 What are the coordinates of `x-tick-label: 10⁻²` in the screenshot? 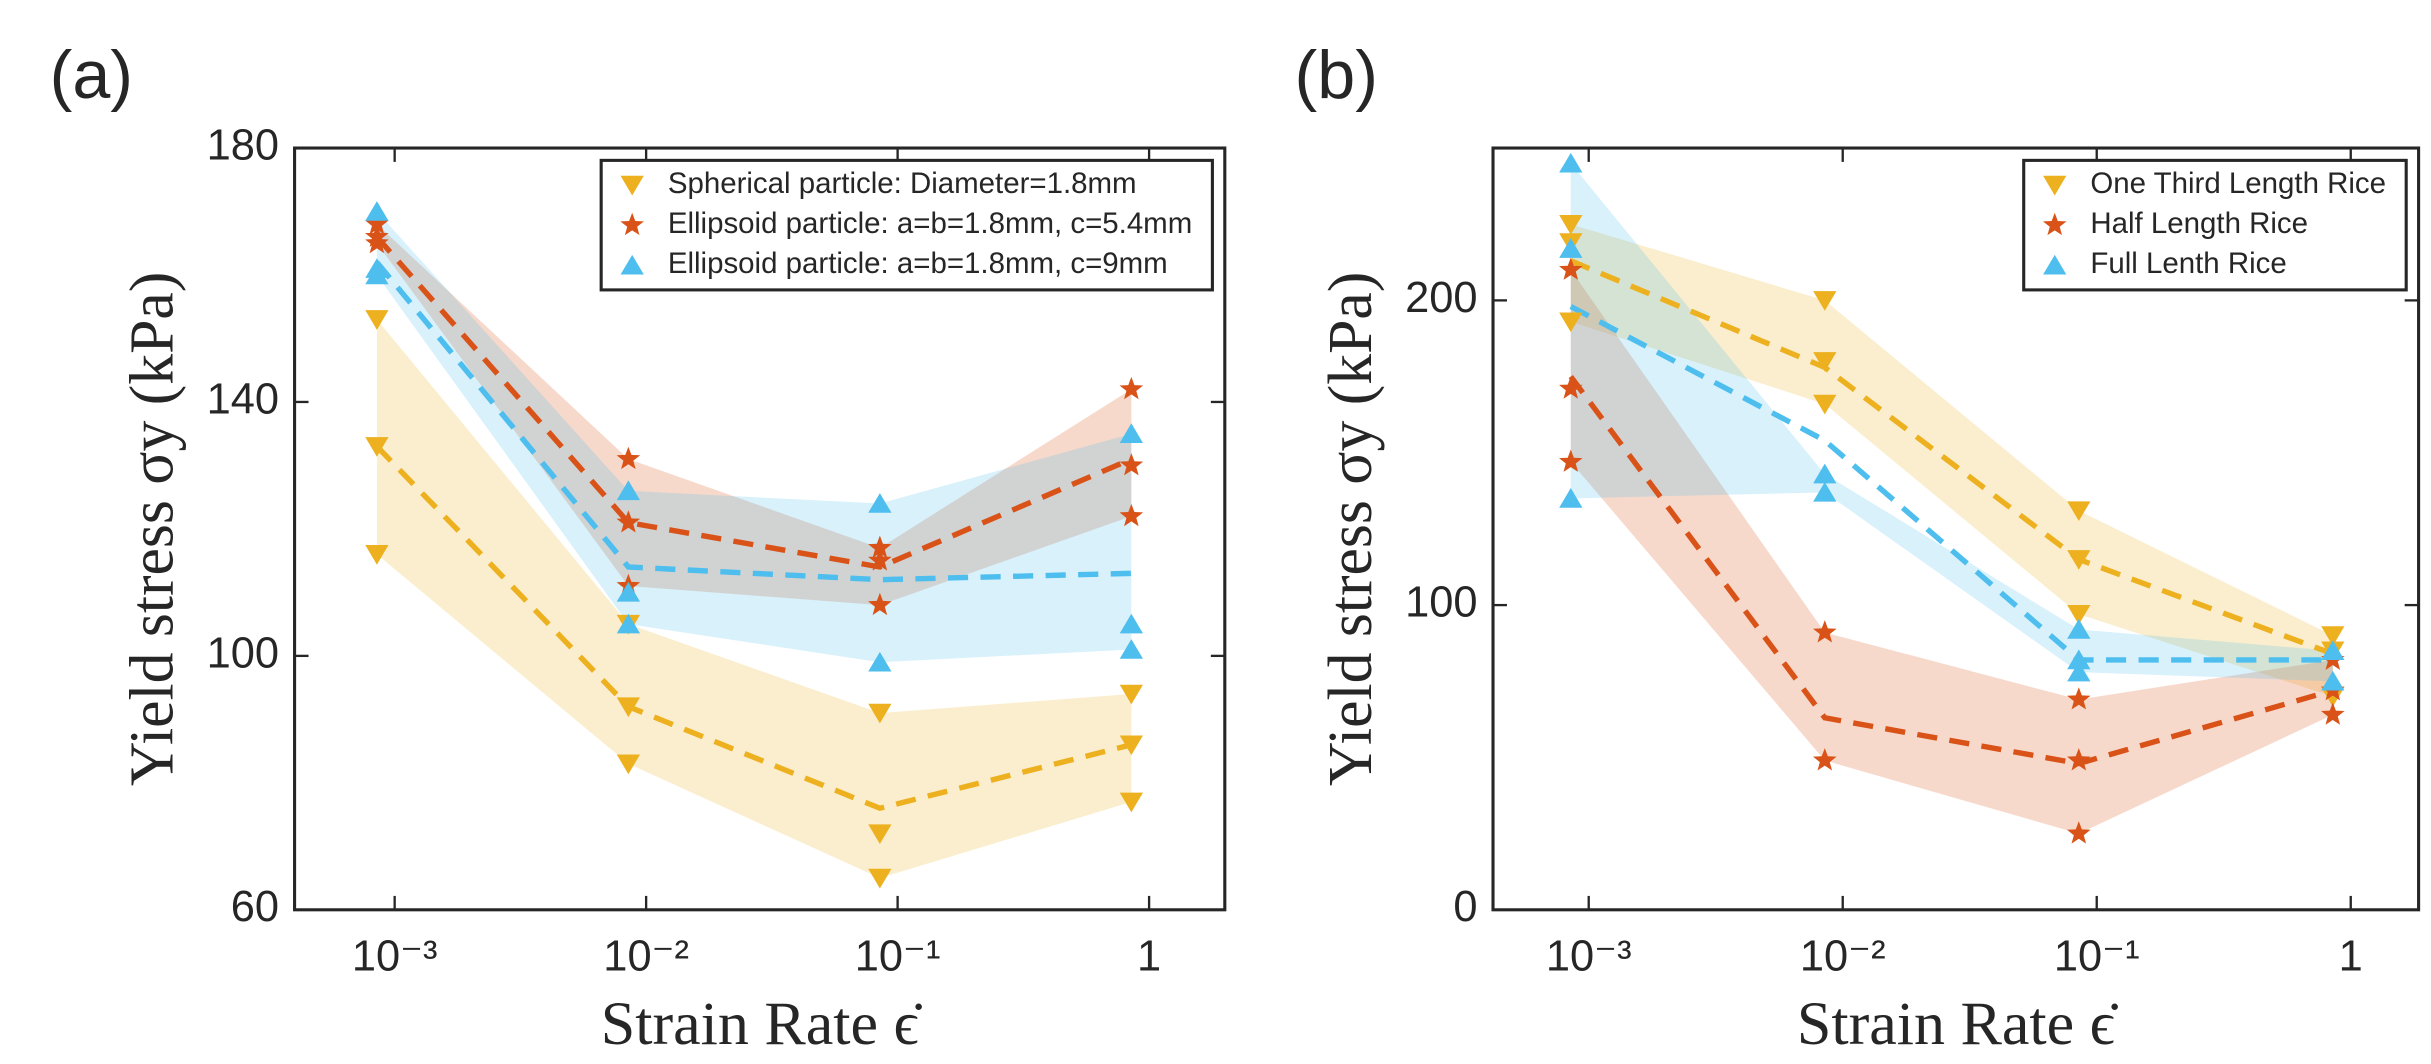 It's located at (646, 957).